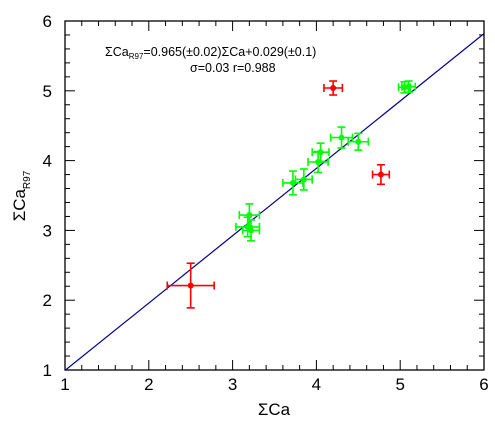  What do you see at coordinates (47, 196) in the screenshot?
I see `y-tick-labels: 1 2 3 4 5 6` at bounding box center [47, 196].